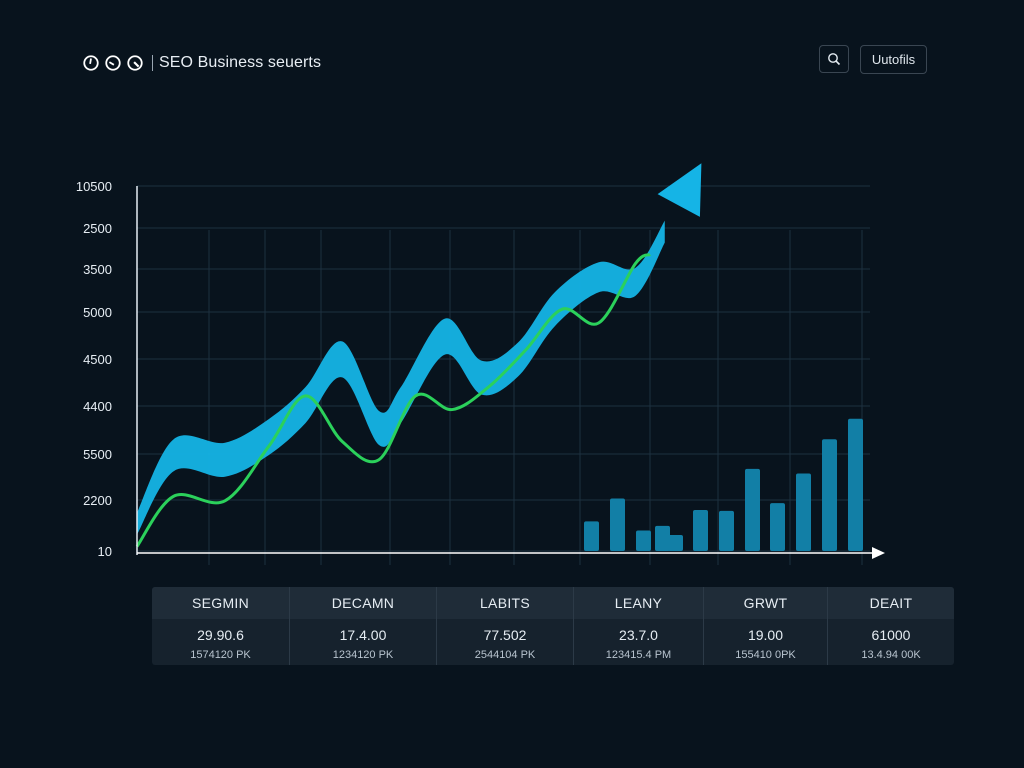  I want to click on table-cell: 77.502 2544104 PK, so click(505, 642).